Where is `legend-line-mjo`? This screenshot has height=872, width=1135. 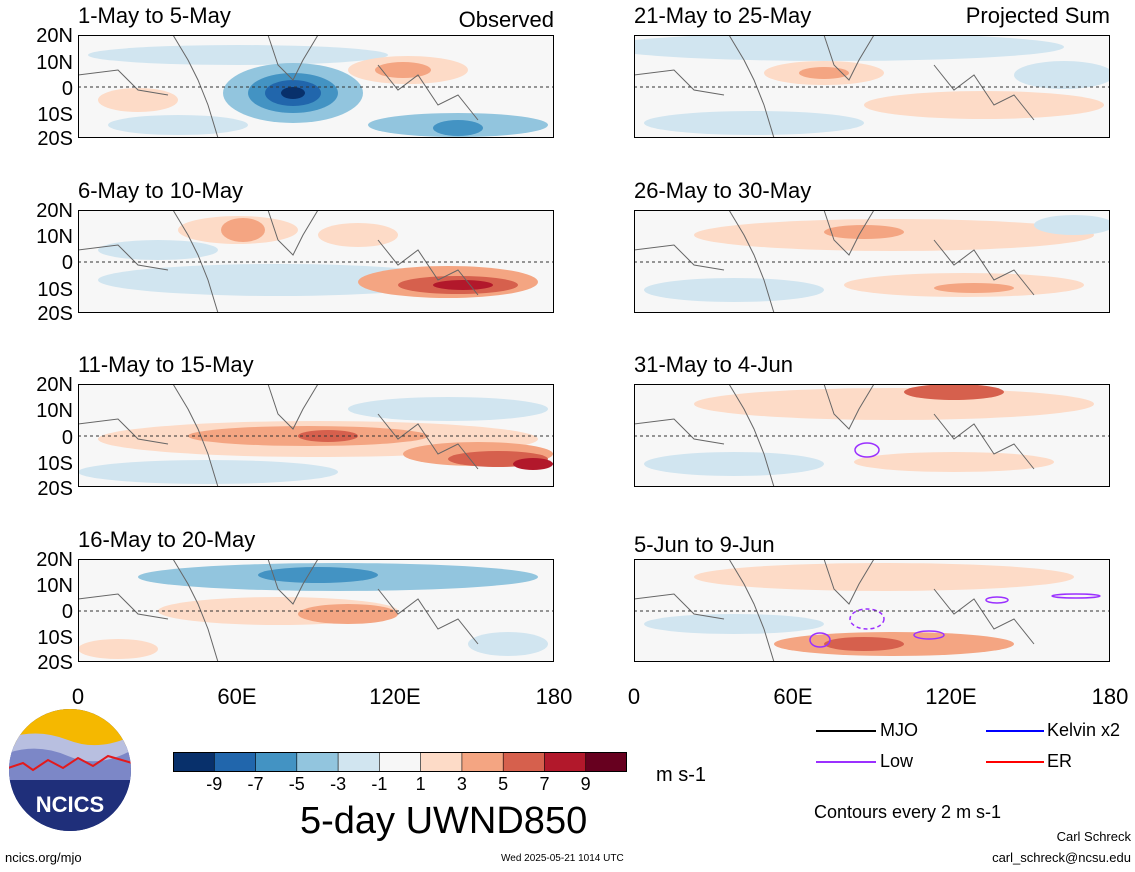
legend-line-mjo is located at coordinates (846, 731).